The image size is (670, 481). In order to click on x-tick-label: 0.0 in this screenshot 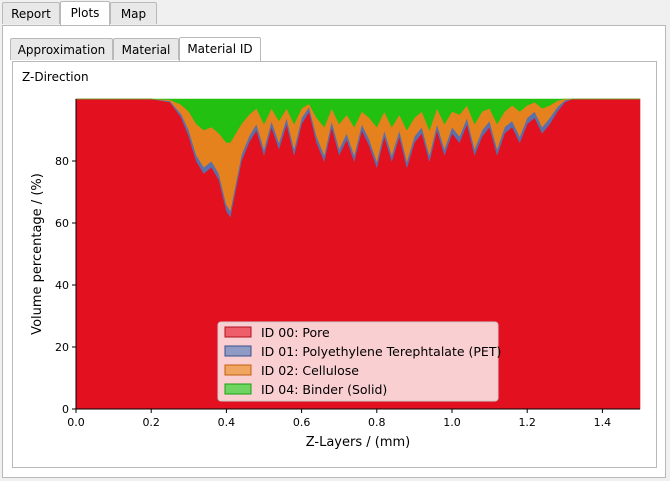, I will do `click(76, 422)`.